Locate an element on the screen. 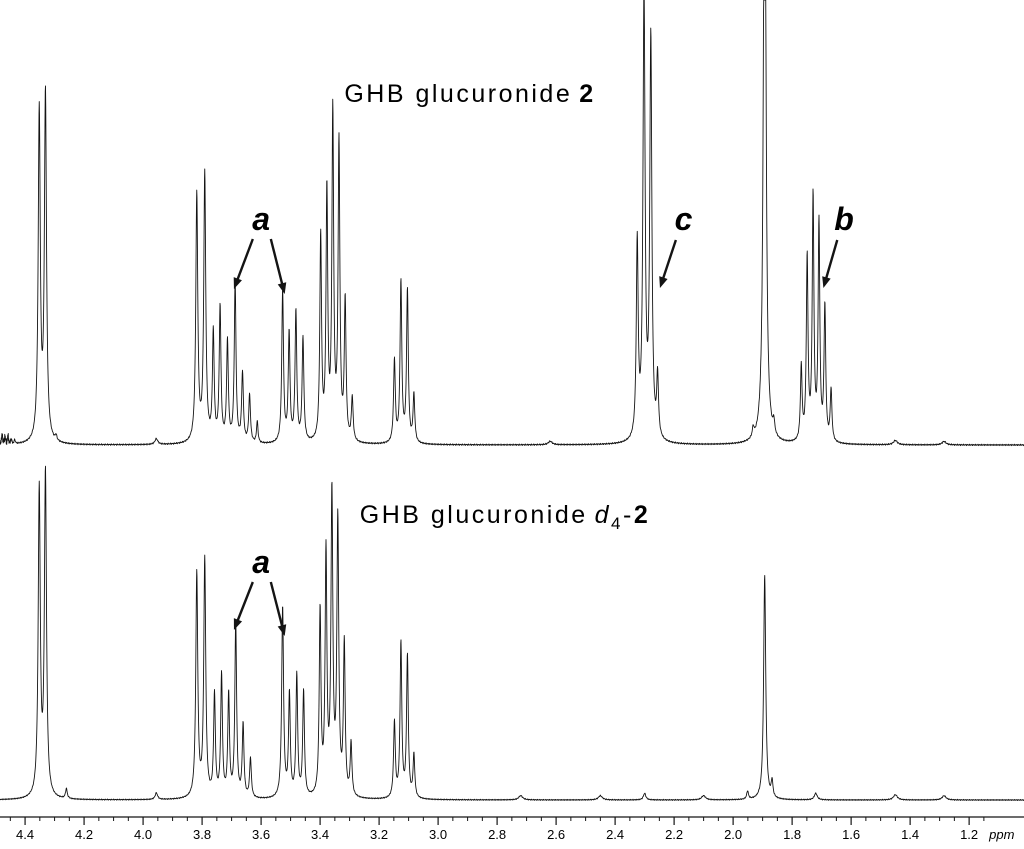 This screenshot has width=1024, height=849. x-axis-tick-label: 3.0 is located at coordinates (438, 834).